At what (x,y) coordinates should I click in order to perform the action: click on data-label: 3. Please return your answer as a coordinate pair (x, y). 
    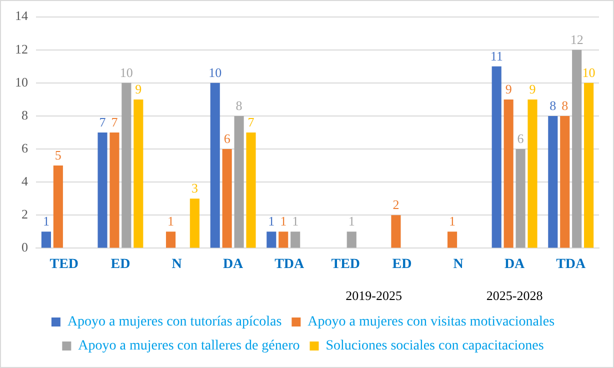
    Looking at the image, I should click on (194, 188).